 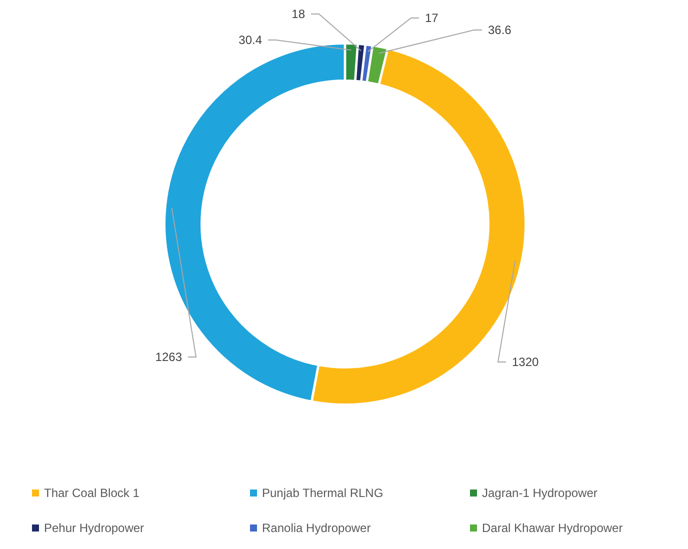 I want to click on legend-label: Jagran-1 Hydropower, so click(x=540, y=493).